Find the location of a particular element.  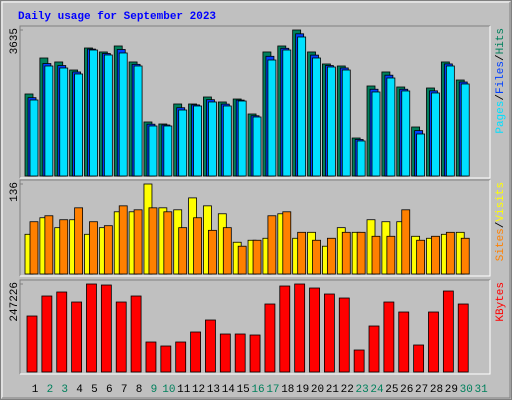

x-tick-label: 9 is located at coordinates (154, 390).